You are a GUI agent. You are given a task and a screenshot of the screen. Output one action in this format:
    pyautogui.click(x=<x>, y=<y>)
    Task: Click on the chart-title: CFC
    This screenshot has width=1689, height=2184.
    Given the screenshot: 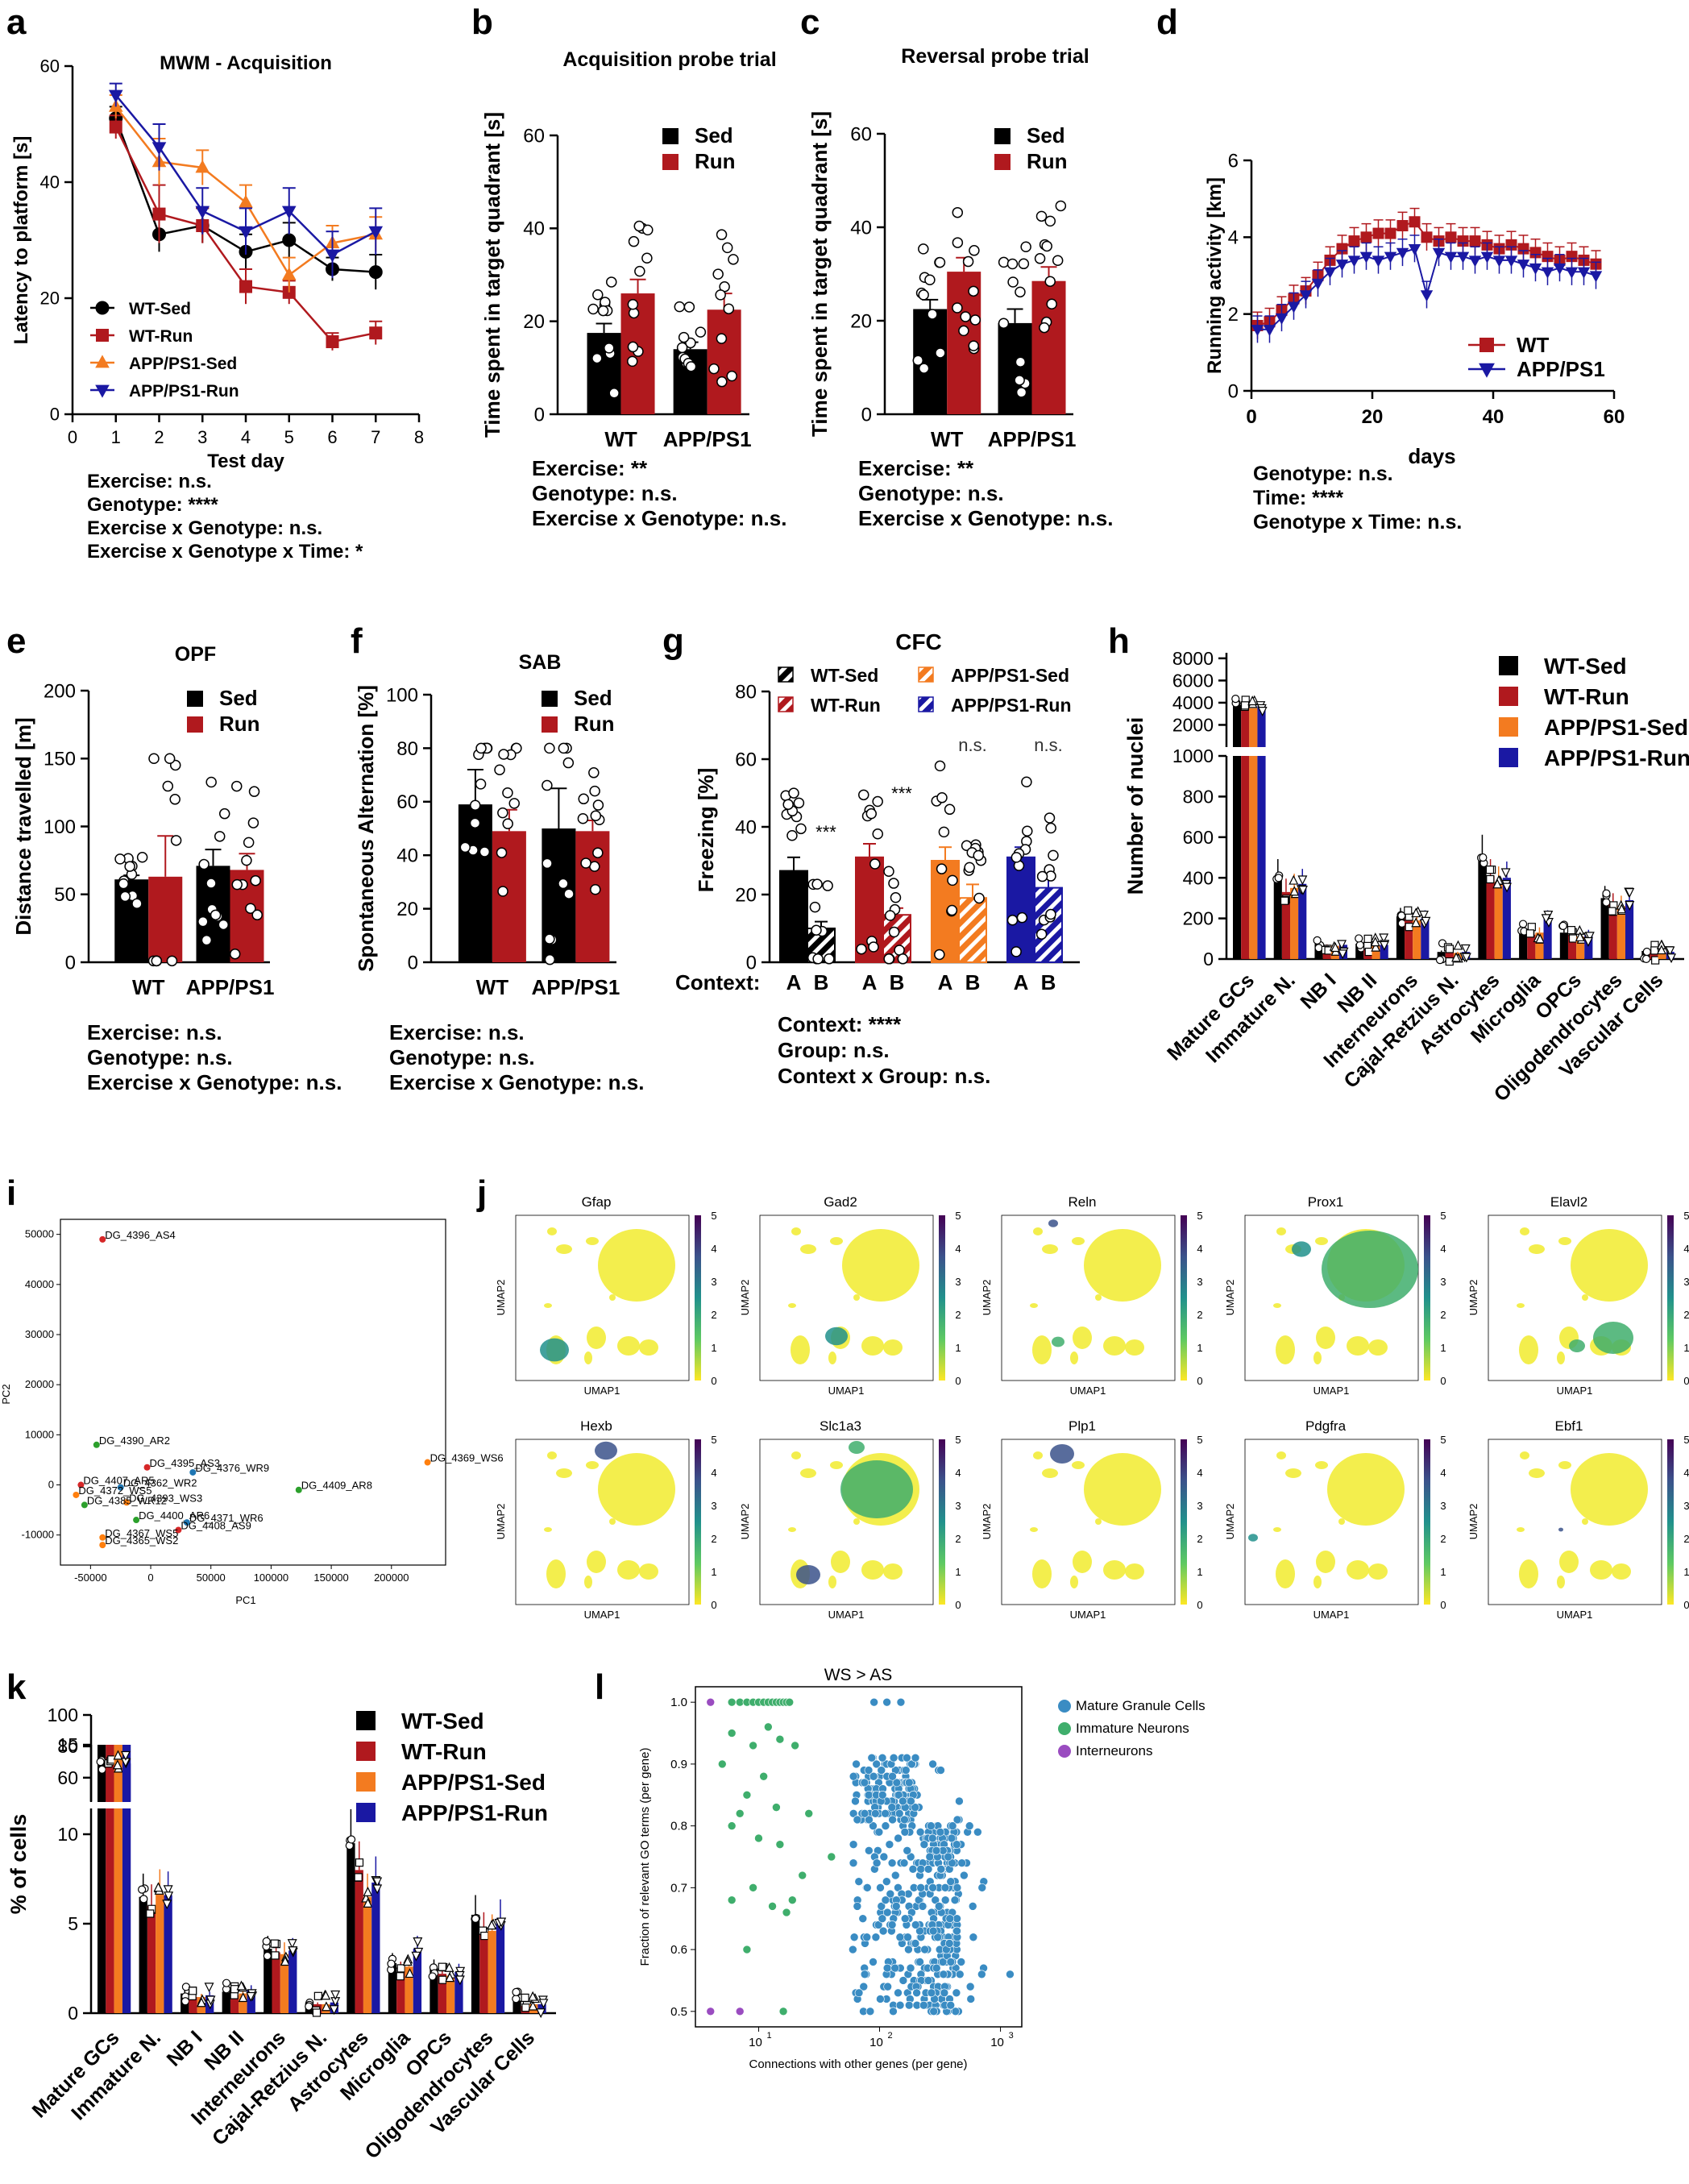 What is the action you would take?
    pyautogui.click(x=918, y=641)
    